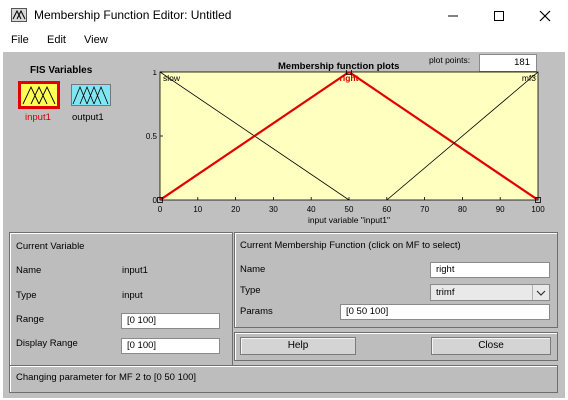 The image size is (568, 400). What do you see at coordinates (284, 42) in the screenshot?
I see `menu-bar: File Edit View` at bounding box center [284, 42].